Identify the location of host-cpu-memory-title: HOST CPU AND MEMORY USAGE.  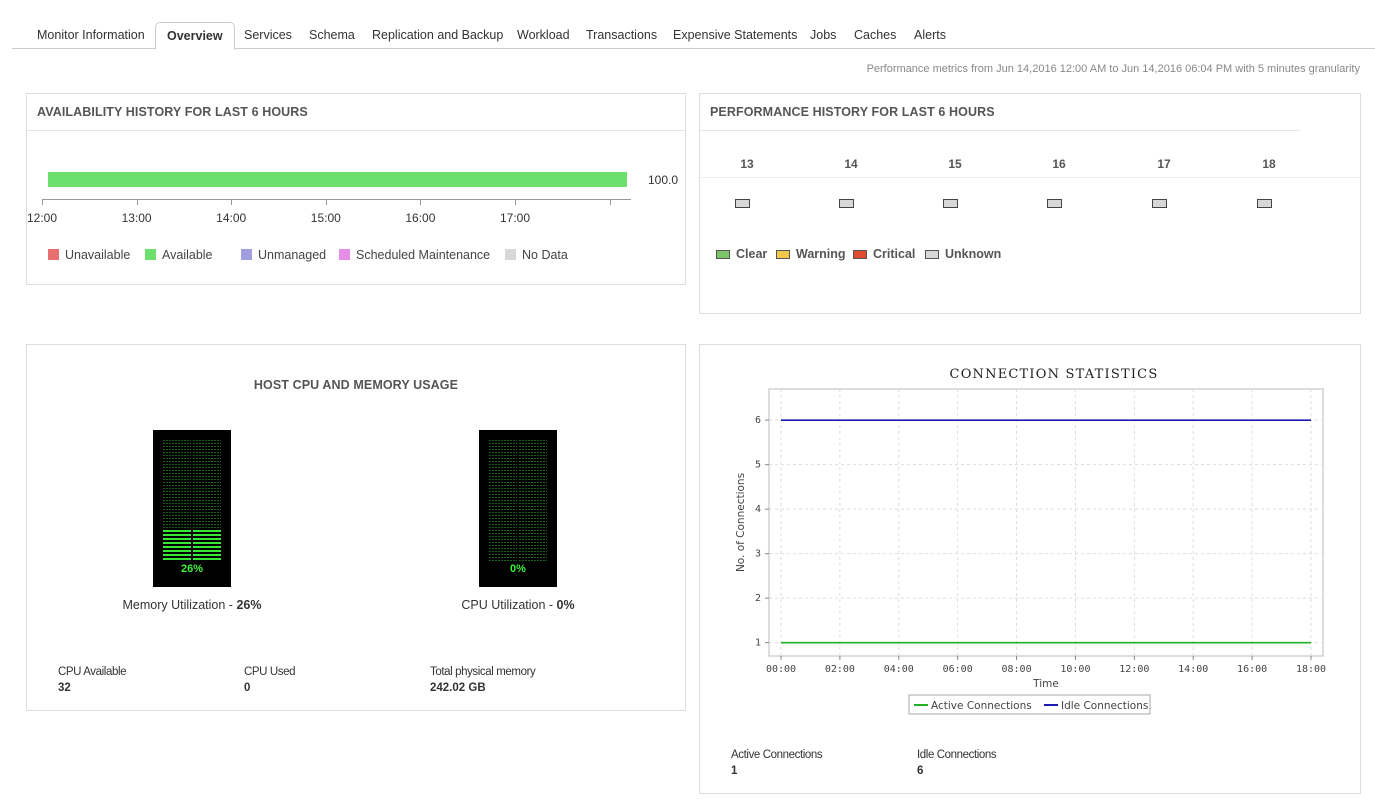
(356, 385).